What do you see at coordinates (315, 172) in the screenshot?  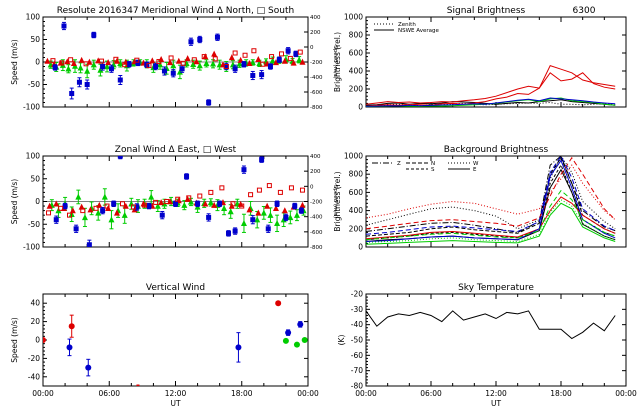 I see `y2-tick-label: 200` at bounding box center [315, 172].